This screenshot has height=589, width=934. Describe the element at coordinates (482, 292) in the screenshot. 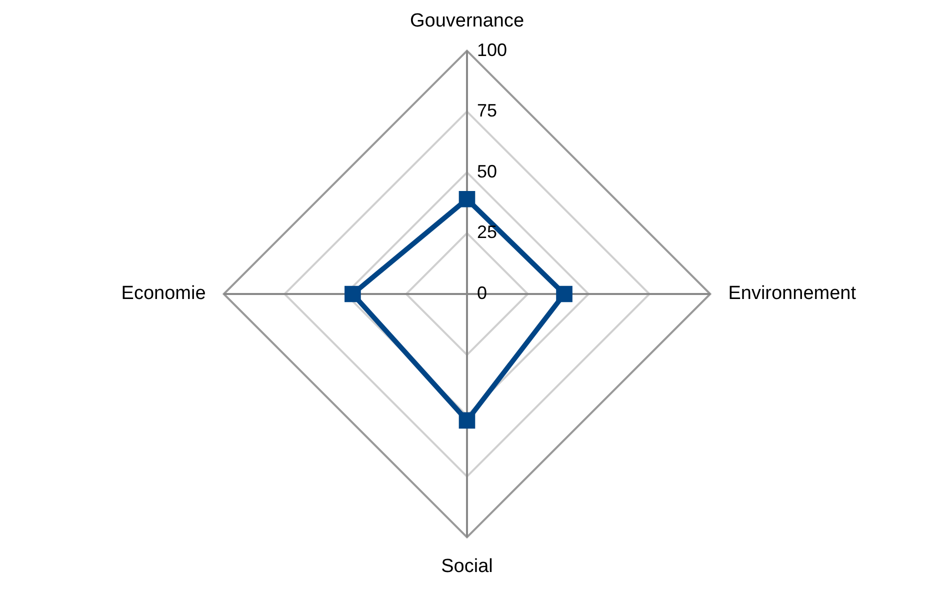

I see `y-tick-label: 0` at that location.